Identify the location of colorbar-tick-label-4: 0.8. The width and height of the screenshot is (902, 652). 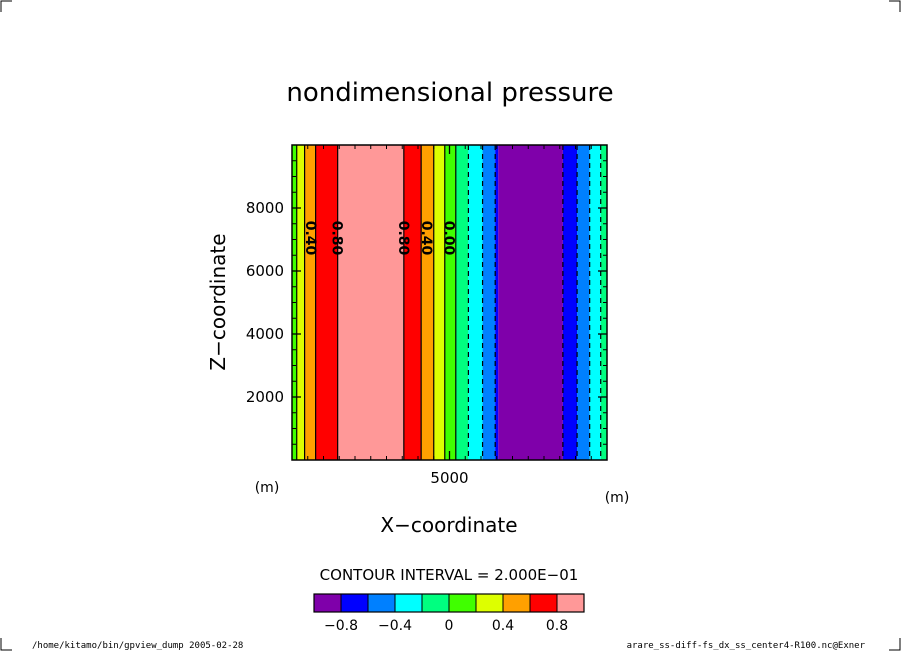
(557, 626).